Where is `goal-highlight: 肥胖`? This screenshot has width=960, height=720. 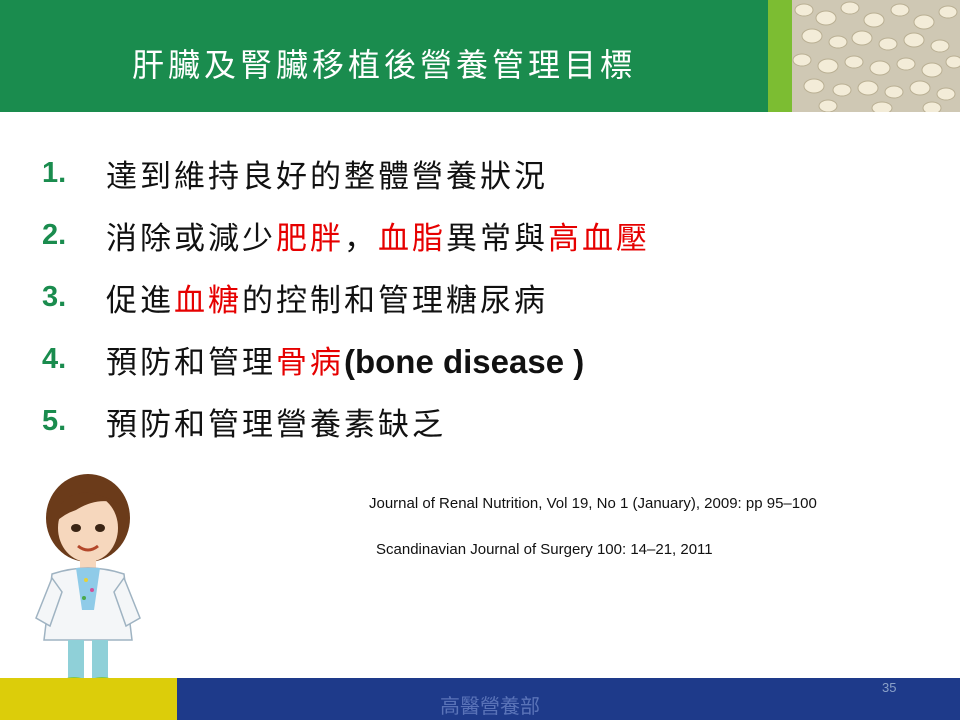
goal-highlight: 肥胖 is located at coordinates (310, 238).